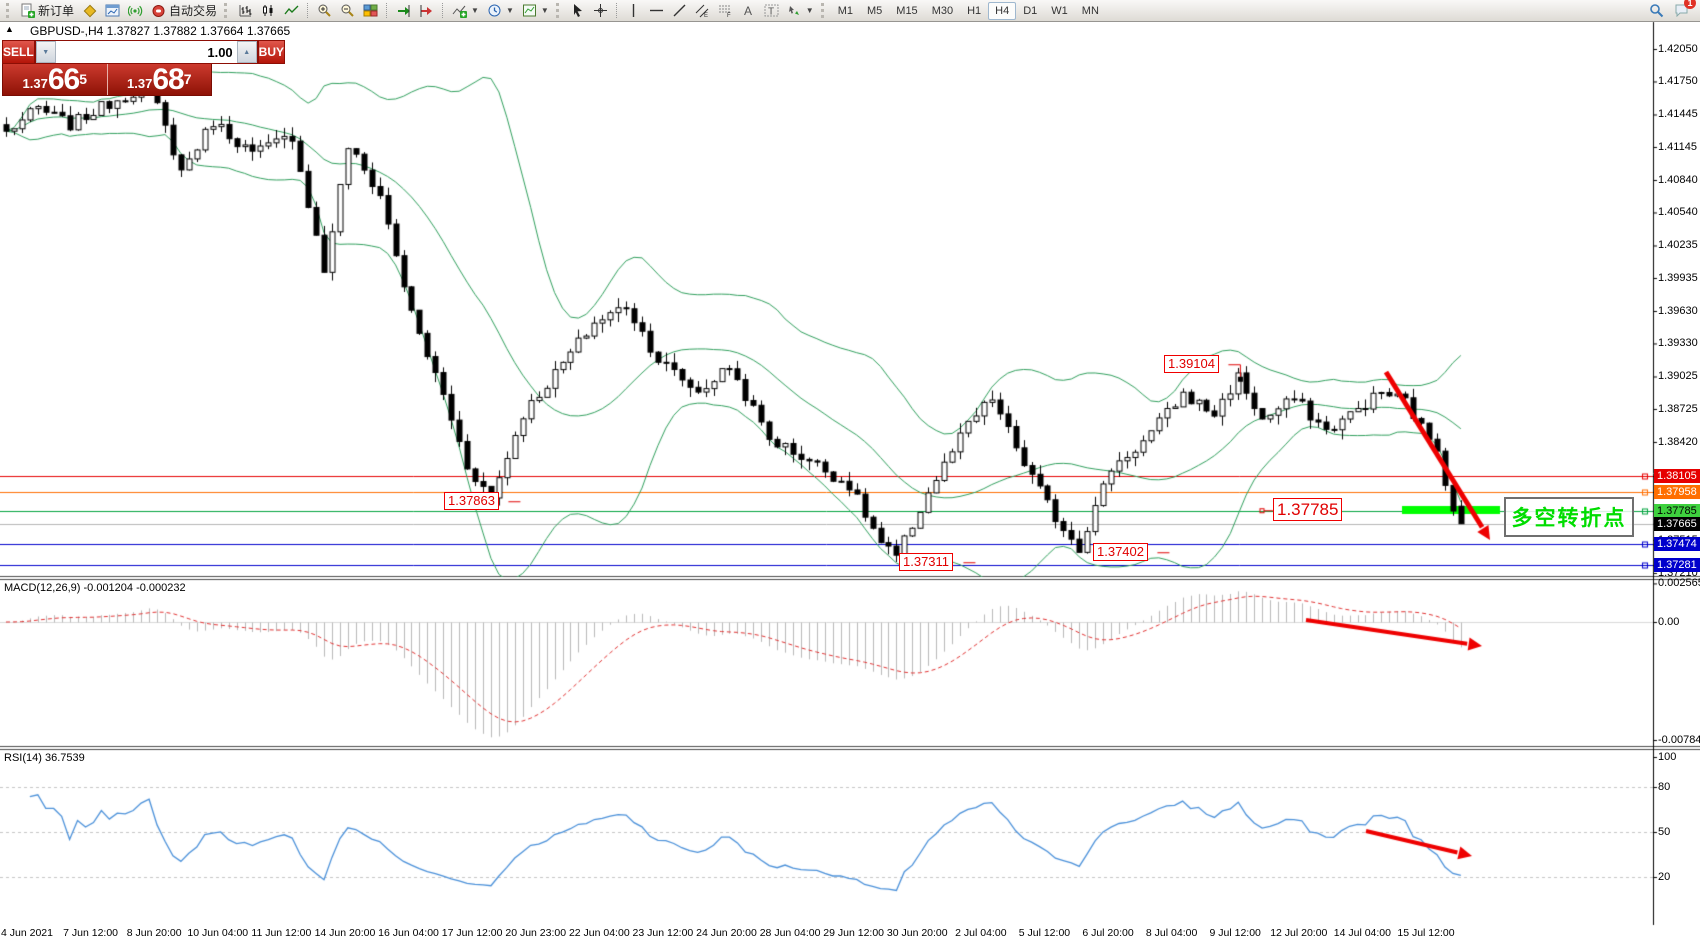  I want to click on label-button: T, so click(771, 10).